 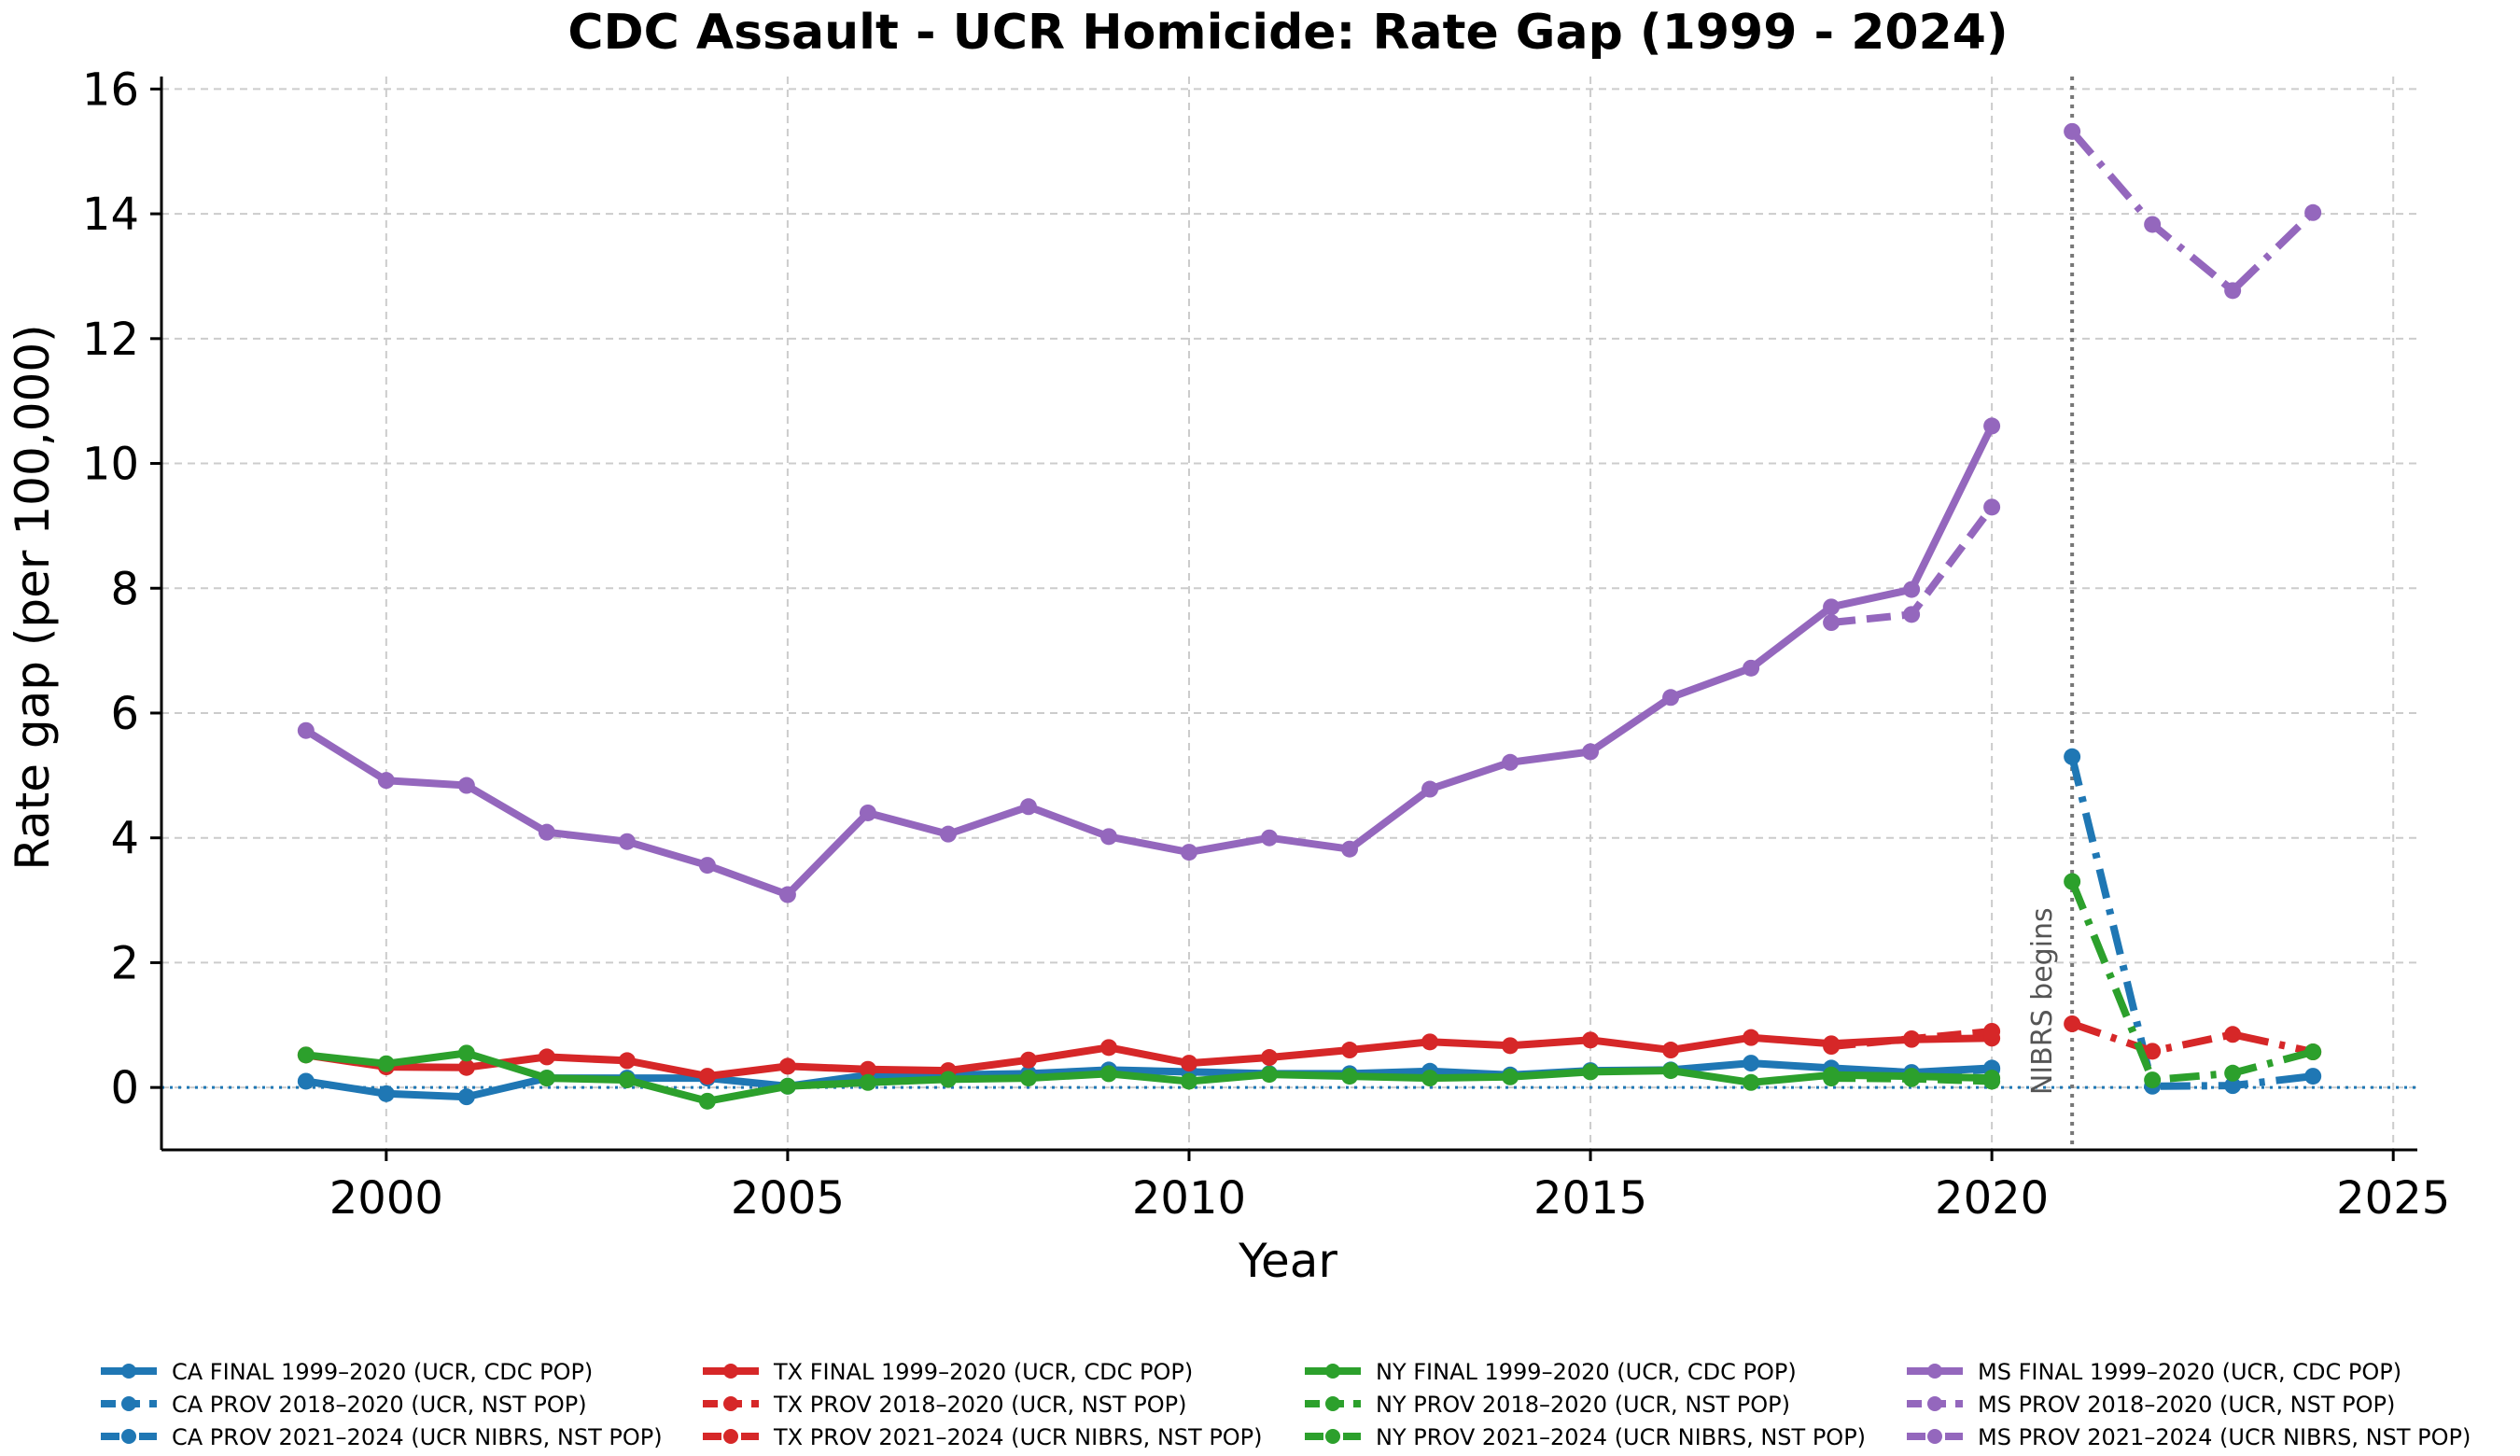 I want to click on legend-label: CA FINAL 1999–2020 (UCR, CDC POP), so click(x=382, y=1372).